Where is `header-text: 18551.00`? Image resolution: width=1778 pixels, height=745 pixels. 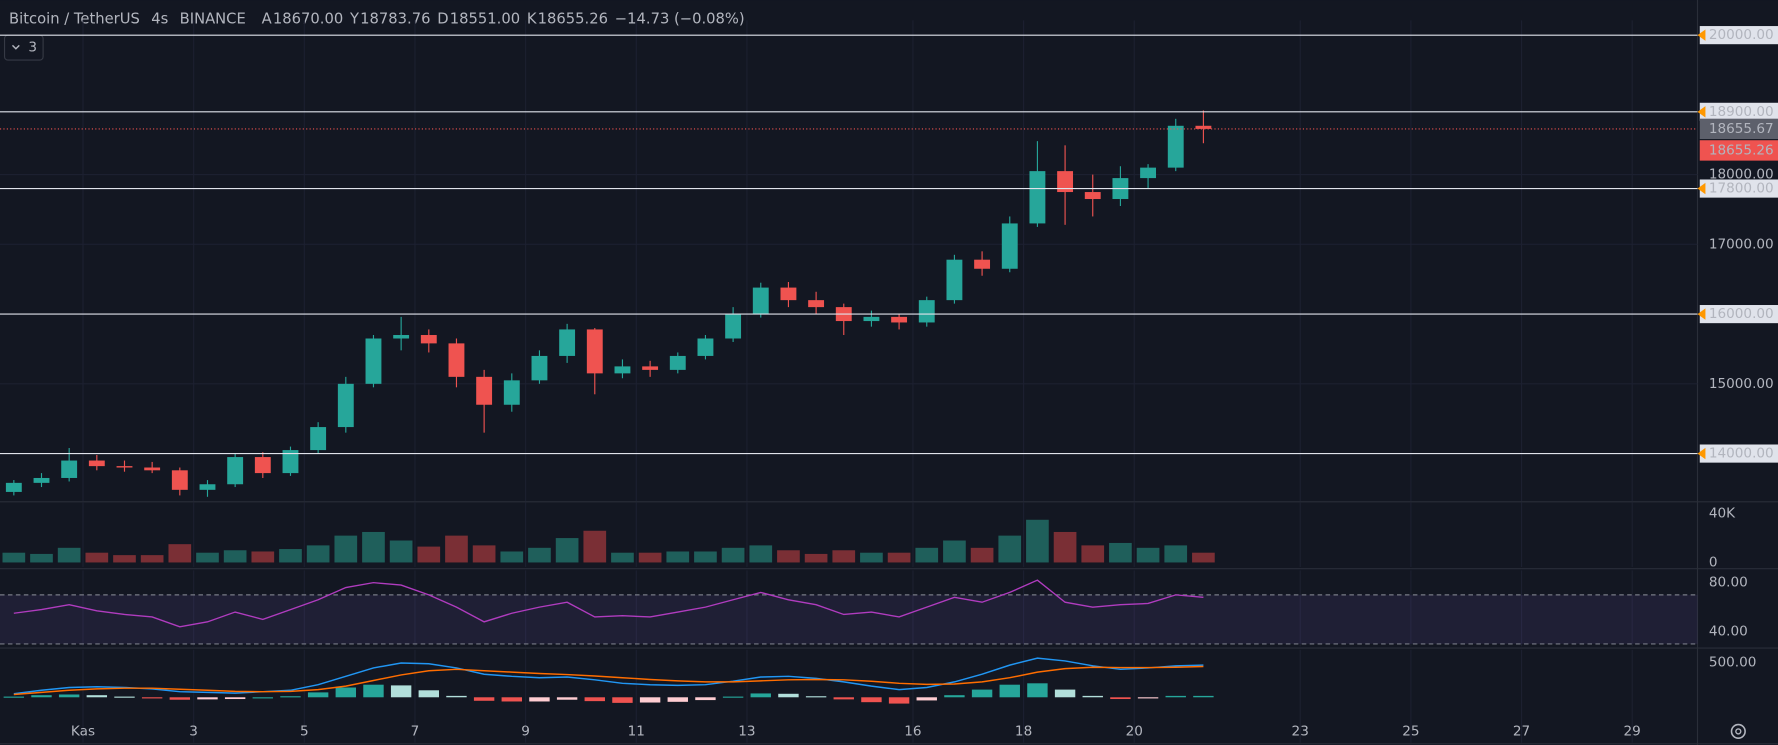
header-text: 18551.00 is located at coordinates (485, 18).